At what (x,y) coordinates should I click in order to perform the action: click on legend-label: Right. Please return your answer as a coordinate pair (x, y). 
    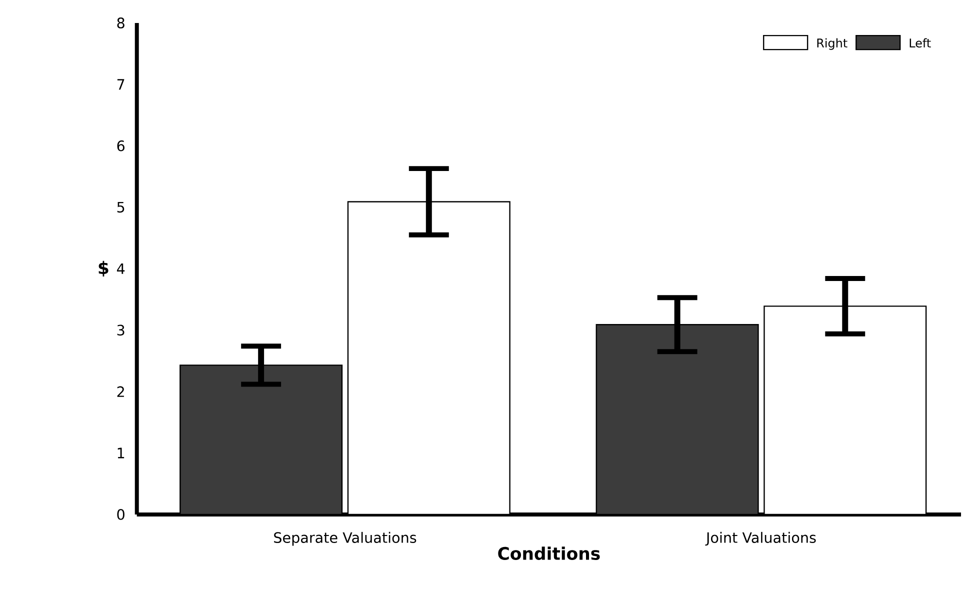
    Looking at the image, I should click on (832, 44).